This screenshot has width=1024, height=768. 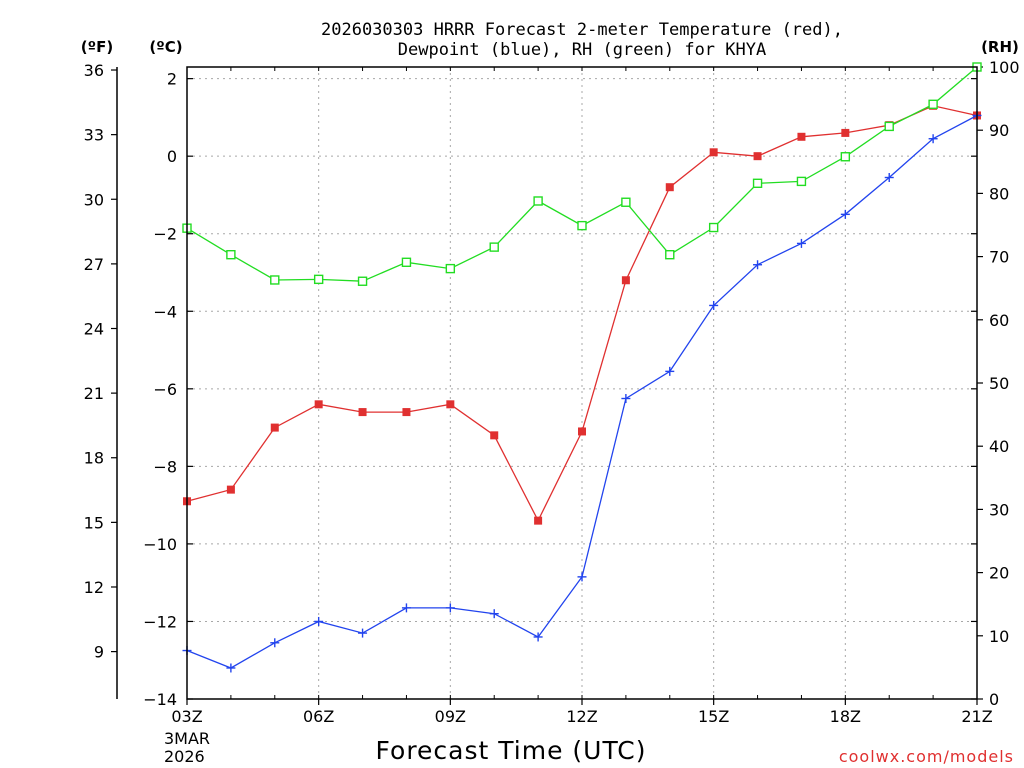 What do you see at coordinates (187, 738) in the screenshot?
I see `date-line1: 3MAR` at bounding box center [187, 738].